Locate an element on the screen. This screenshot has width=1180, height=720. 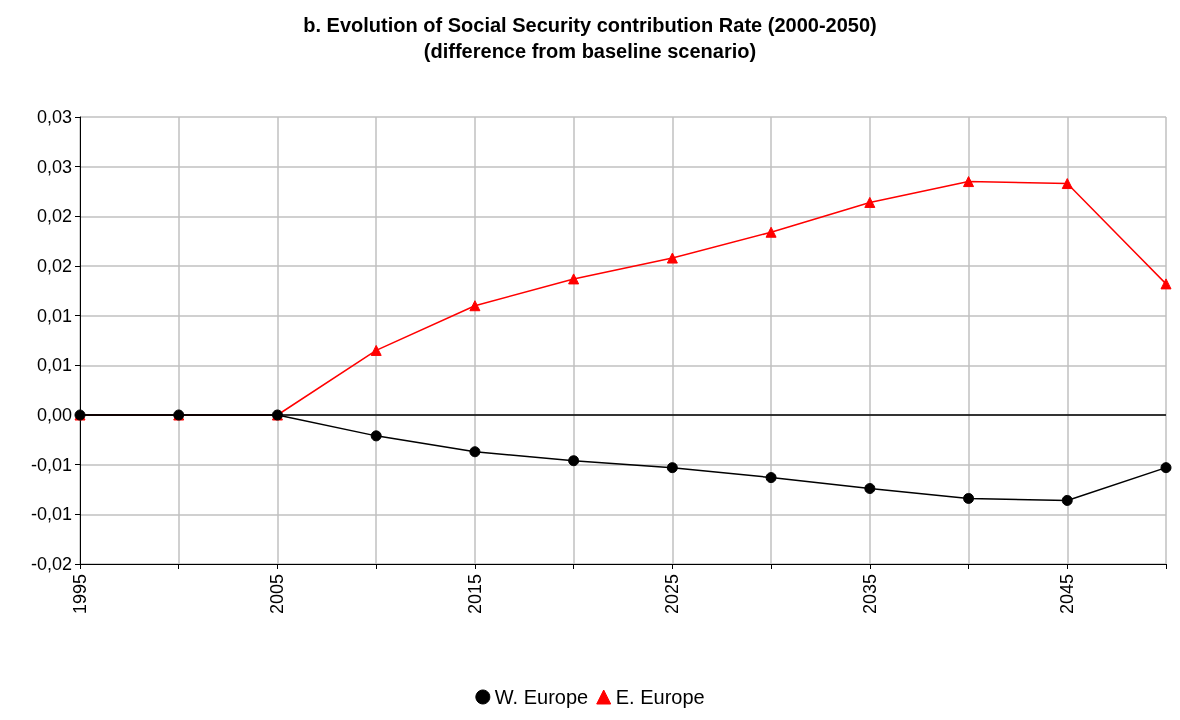
x-tick-label: 2045 is located at coordinates (1067, 594).